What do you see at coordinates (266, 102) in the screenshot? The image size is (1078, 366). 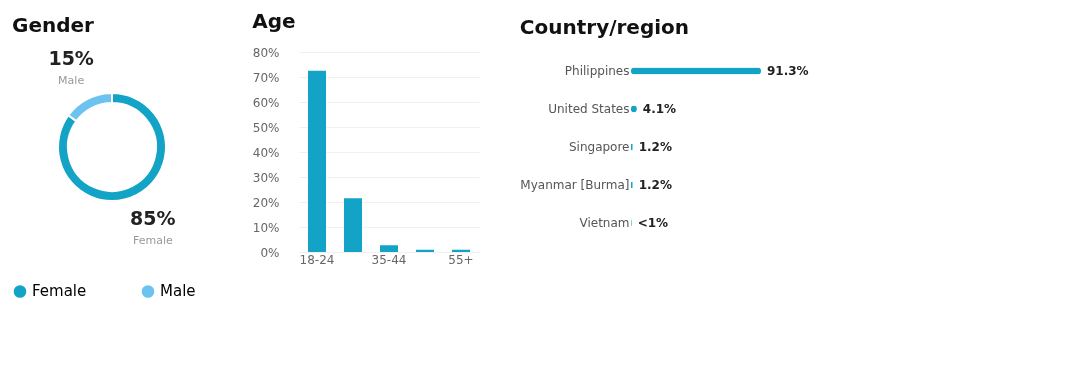 I see `y-tick-label: 60%` at bounding box center [266, 102].